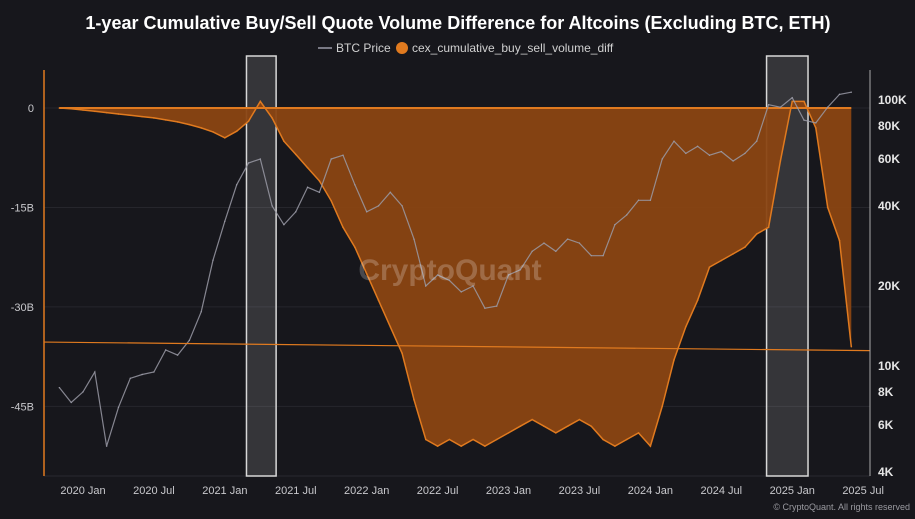 The image size is (915, 519). What do you see at coordinates (886, 472) in the screenshot?
I see `right-tick-label: 4K` at bounding box center [886, 472].